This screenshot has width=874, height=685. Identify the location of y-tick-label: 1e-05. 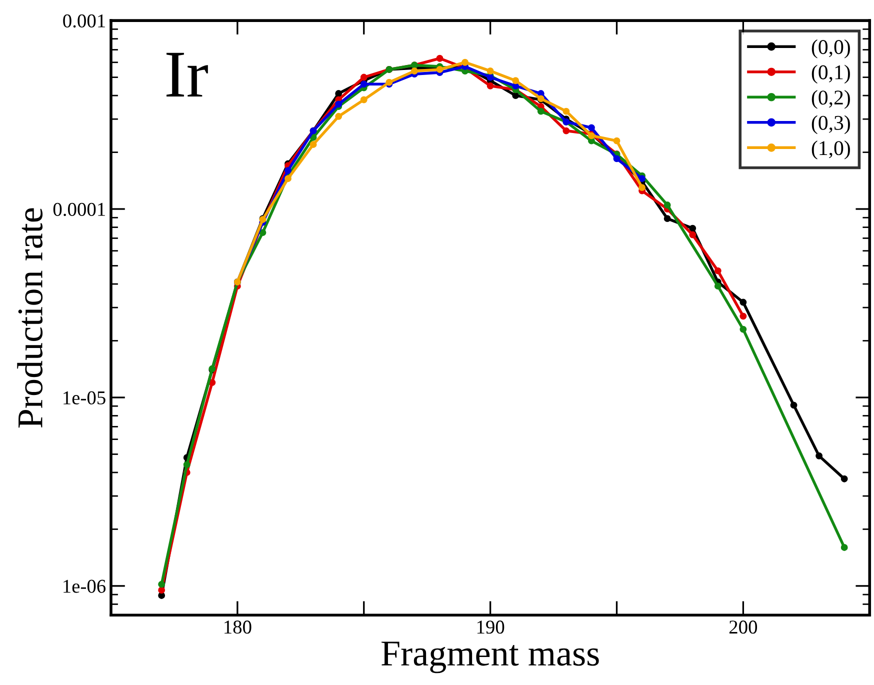
(85, 397).